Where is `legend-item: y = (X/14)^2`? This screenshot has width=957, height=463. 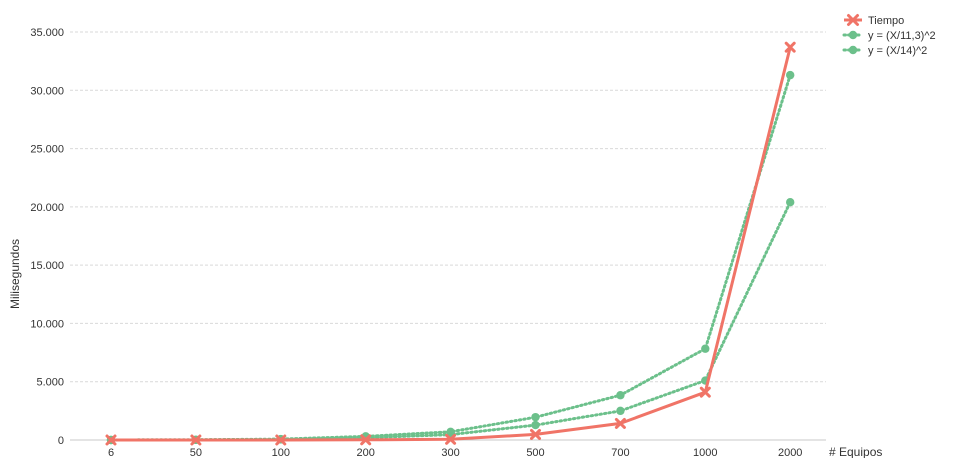
legend-item: y = (X/14)^2 is located at coordinates (884, 51).